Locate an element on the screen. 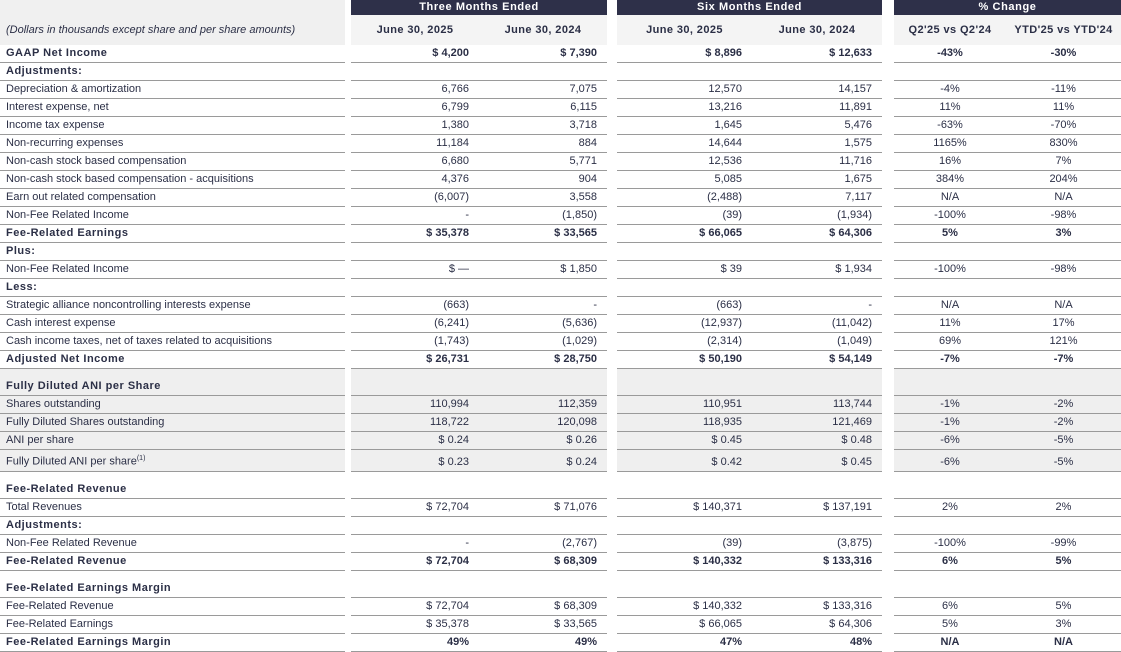 The width and height of the screenshot is (1121, 652). row-label: Non-recurring expenses is located at coordinates (172, 143).